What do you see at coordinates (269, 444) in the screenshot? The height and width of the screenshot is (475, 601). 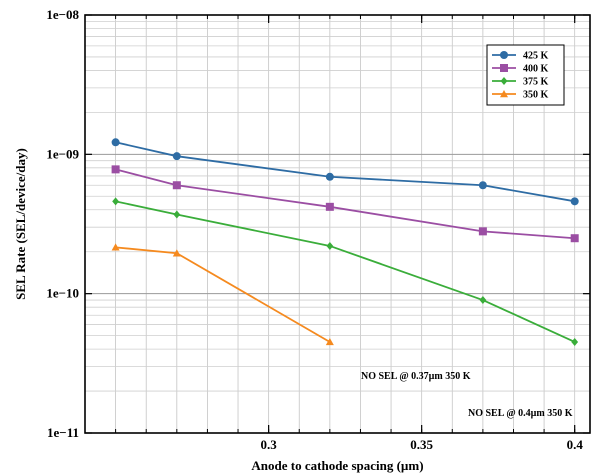 I see `x-tick-label: 0.3` at bounding box center [269, 444].